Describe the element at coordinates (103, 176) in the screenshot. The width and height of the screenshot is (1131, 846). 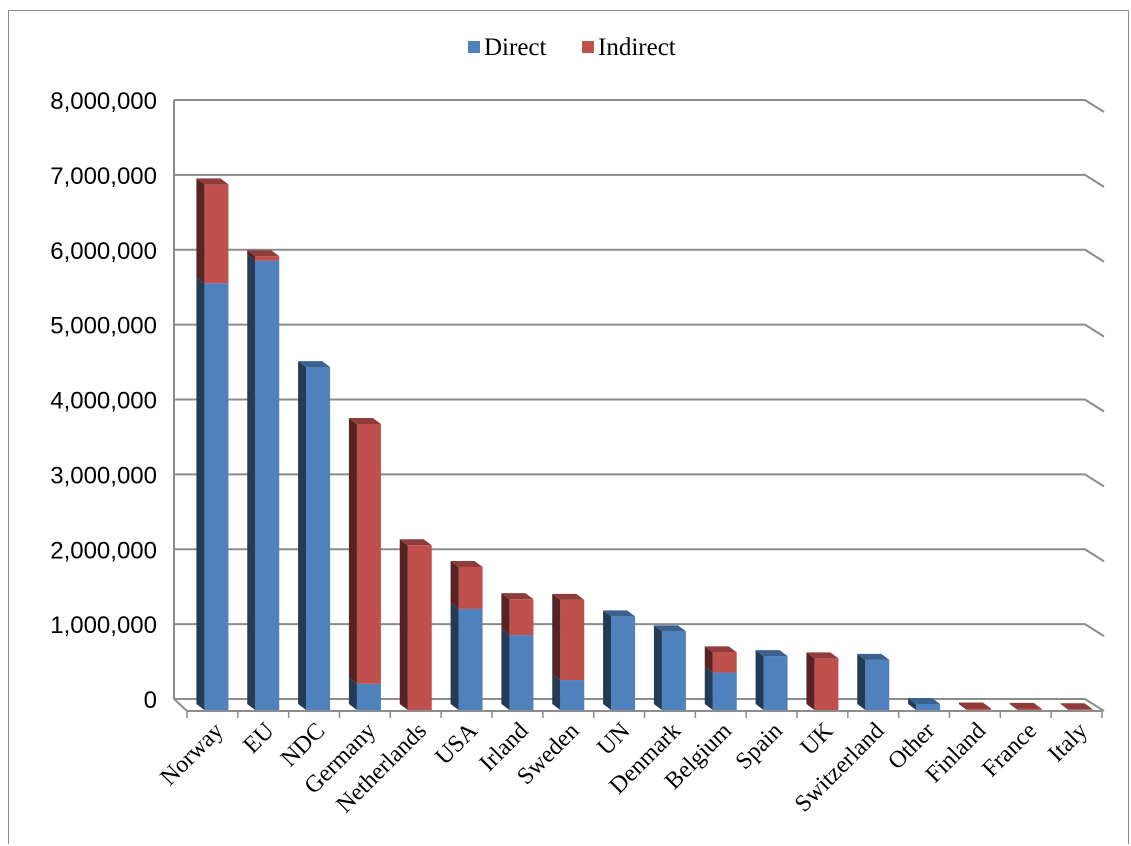
I see `y-tick-label: 7,000,000` at that location.